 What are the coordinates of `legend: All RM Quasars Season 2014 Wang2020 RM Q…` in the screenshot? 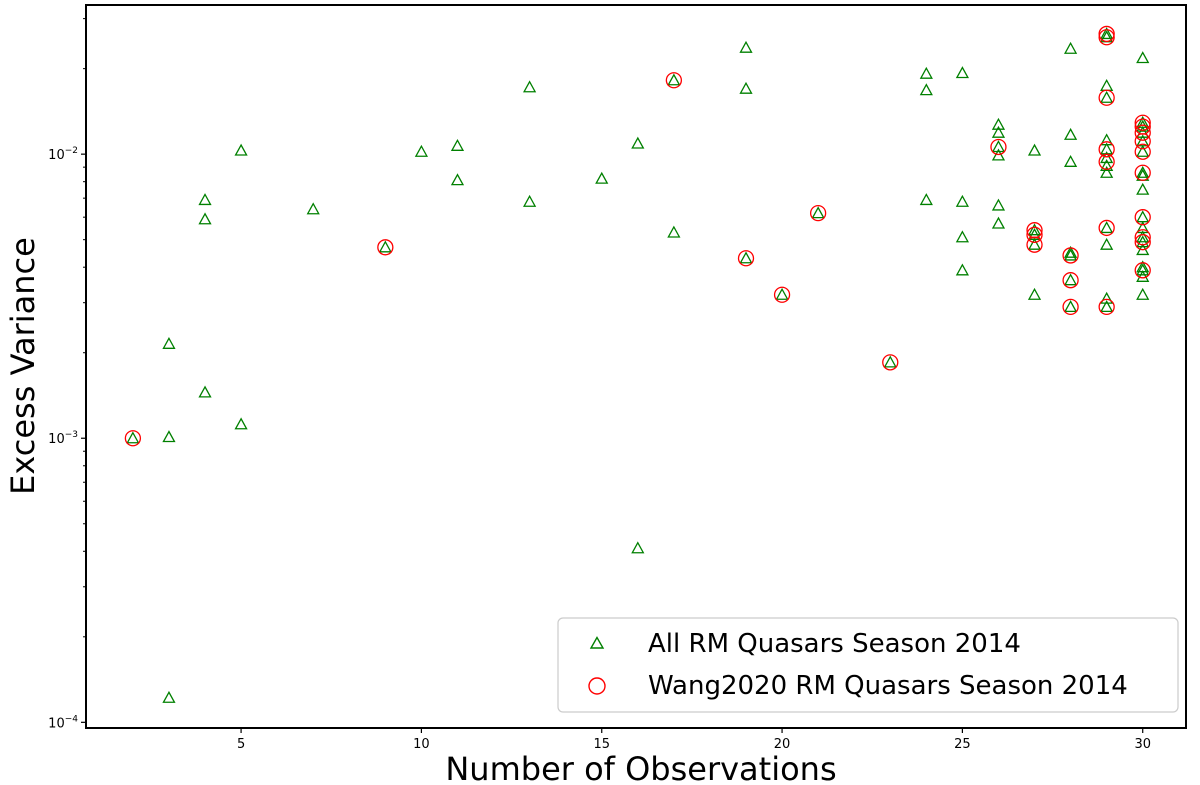 It's located at (868, 665).